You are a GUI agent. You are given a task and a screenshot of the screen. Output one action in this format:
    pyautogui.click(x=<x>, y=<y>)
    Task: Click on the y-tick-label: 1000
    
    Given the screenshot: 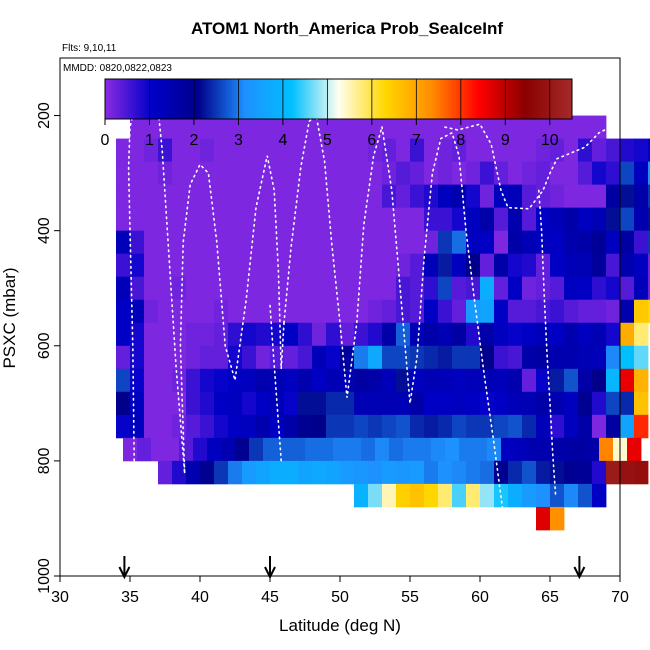 What is the action you would take?
    pyautogui.click(x=44, y=576)
    